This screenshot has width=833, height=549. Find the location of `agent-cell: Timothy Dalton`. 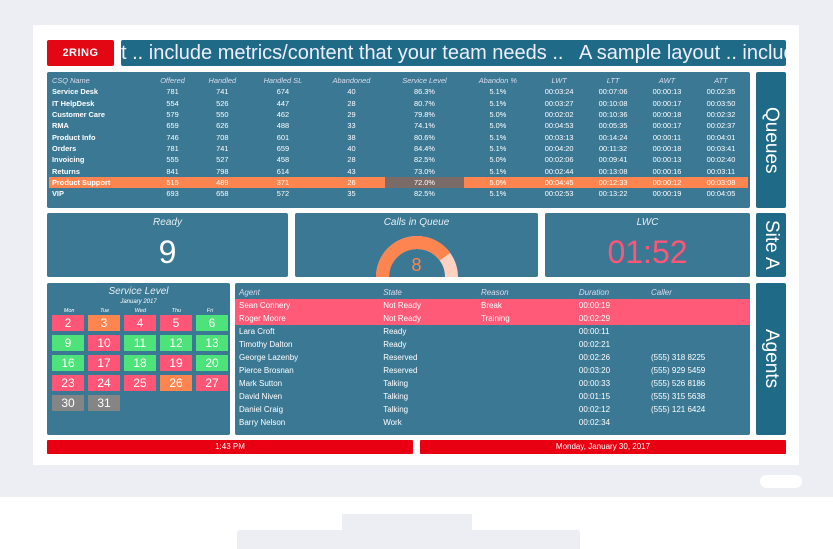

agent-cell: Timothy Dalton is located at coordinates (266, 344).